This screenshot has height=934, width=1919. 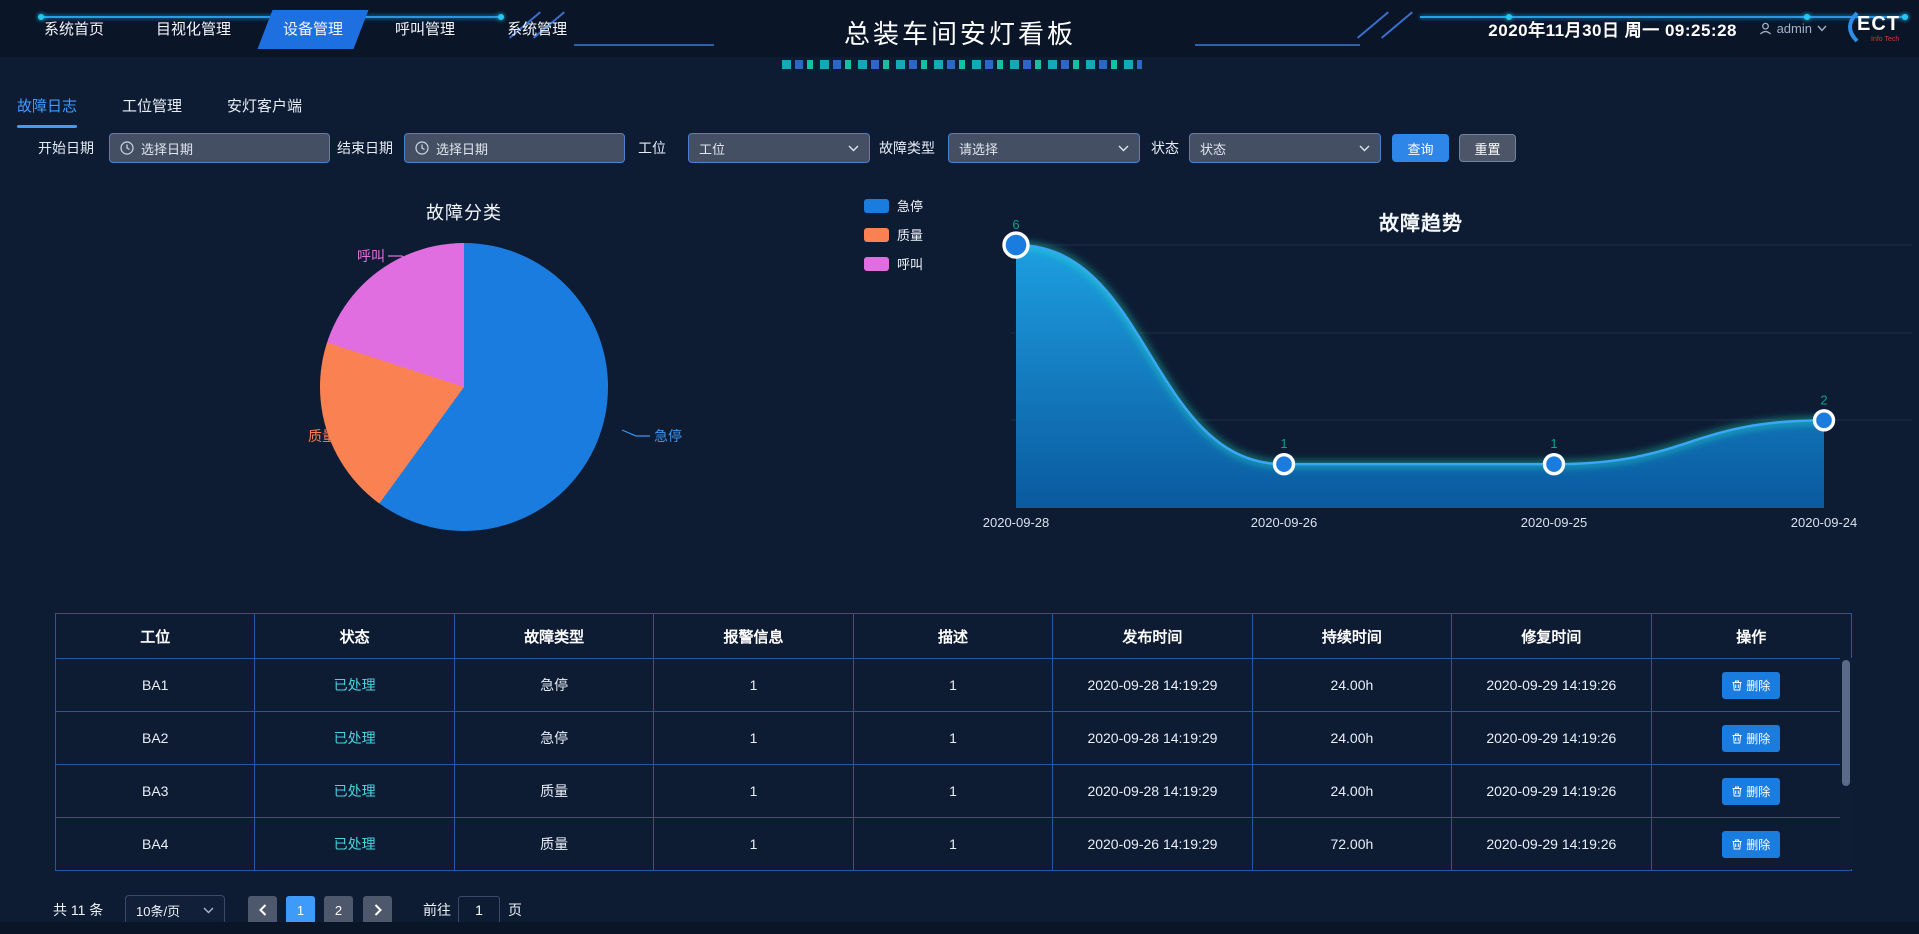 I want to click on col-header-publish-time: 发布时间, so click(x=1153, y=636).